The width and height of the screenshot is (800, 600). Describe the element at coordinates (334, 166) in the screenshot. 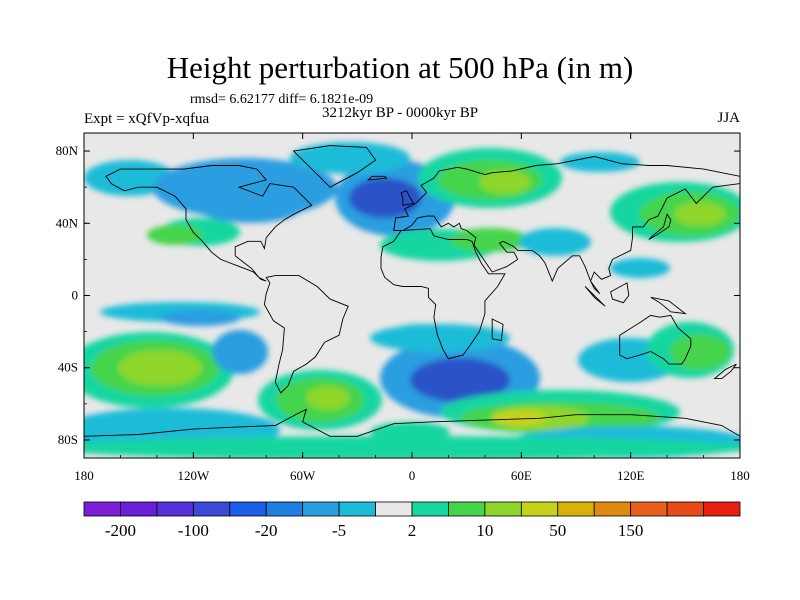

I see `greenland-coast` at that location.